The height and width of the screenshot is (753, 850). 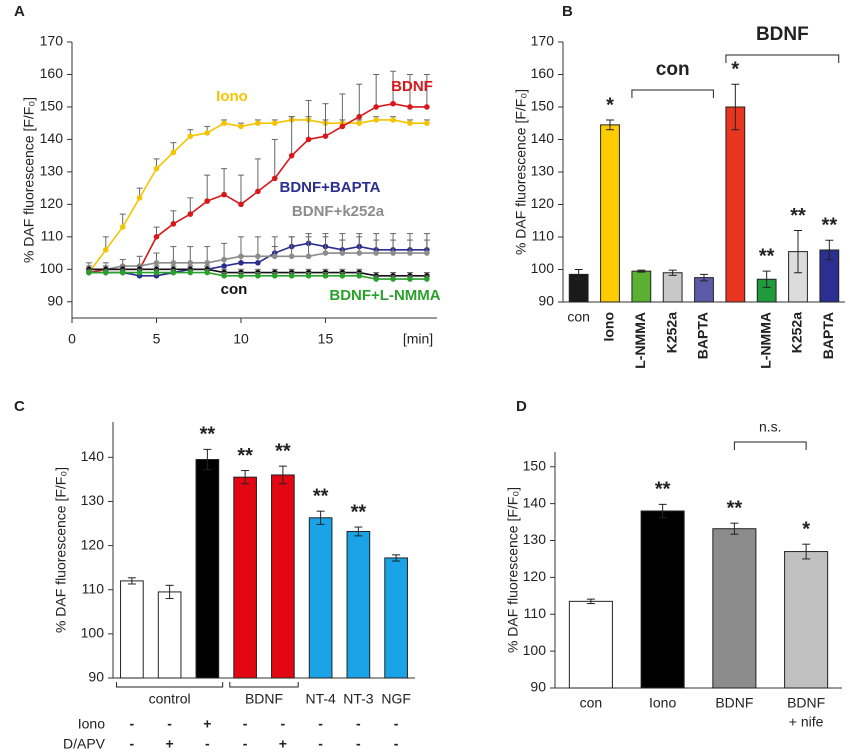 What do you see at coordinates (828, 335) in the screenshot?
I see `x-tick-label: BAPTA` at bounding box center [828, 335].